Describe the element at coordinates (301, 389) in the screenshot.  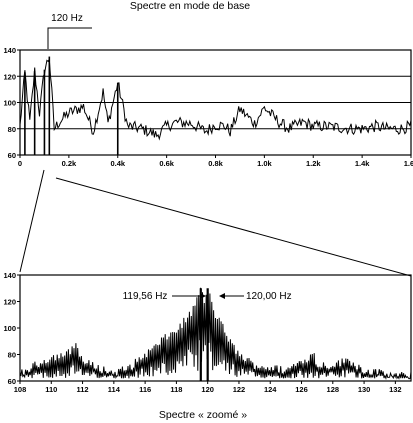
I see `x-tick-label: 126` at that location.